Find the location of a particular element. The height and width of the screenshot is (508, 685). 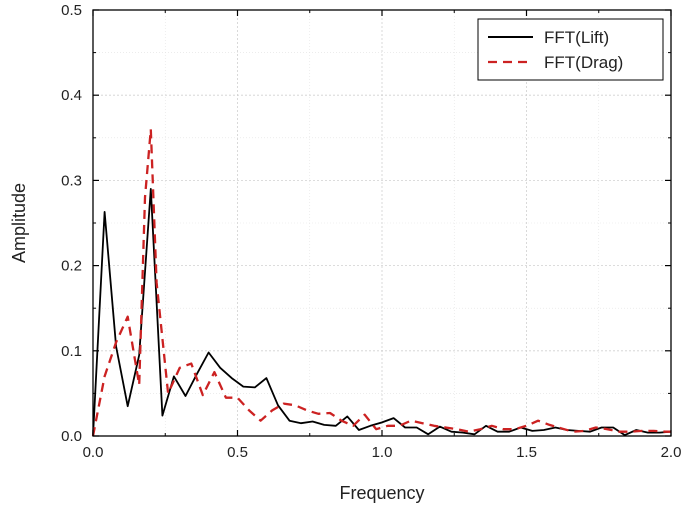

legend-label-lift: FFT(Lift) is located at coordinates (576, 37).